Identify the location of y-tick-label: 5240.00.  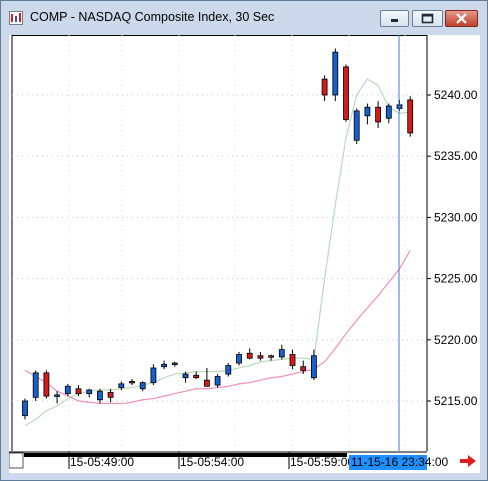
(456, 95).